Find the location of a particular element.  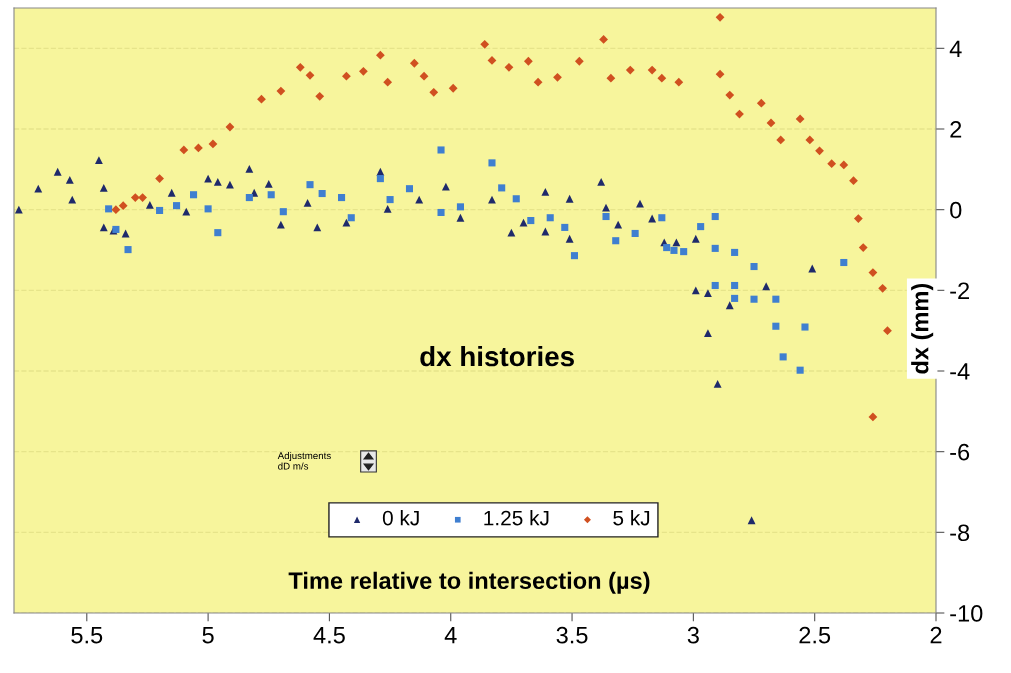

y-tick-label: -4 is located at coordinates (960, 371).